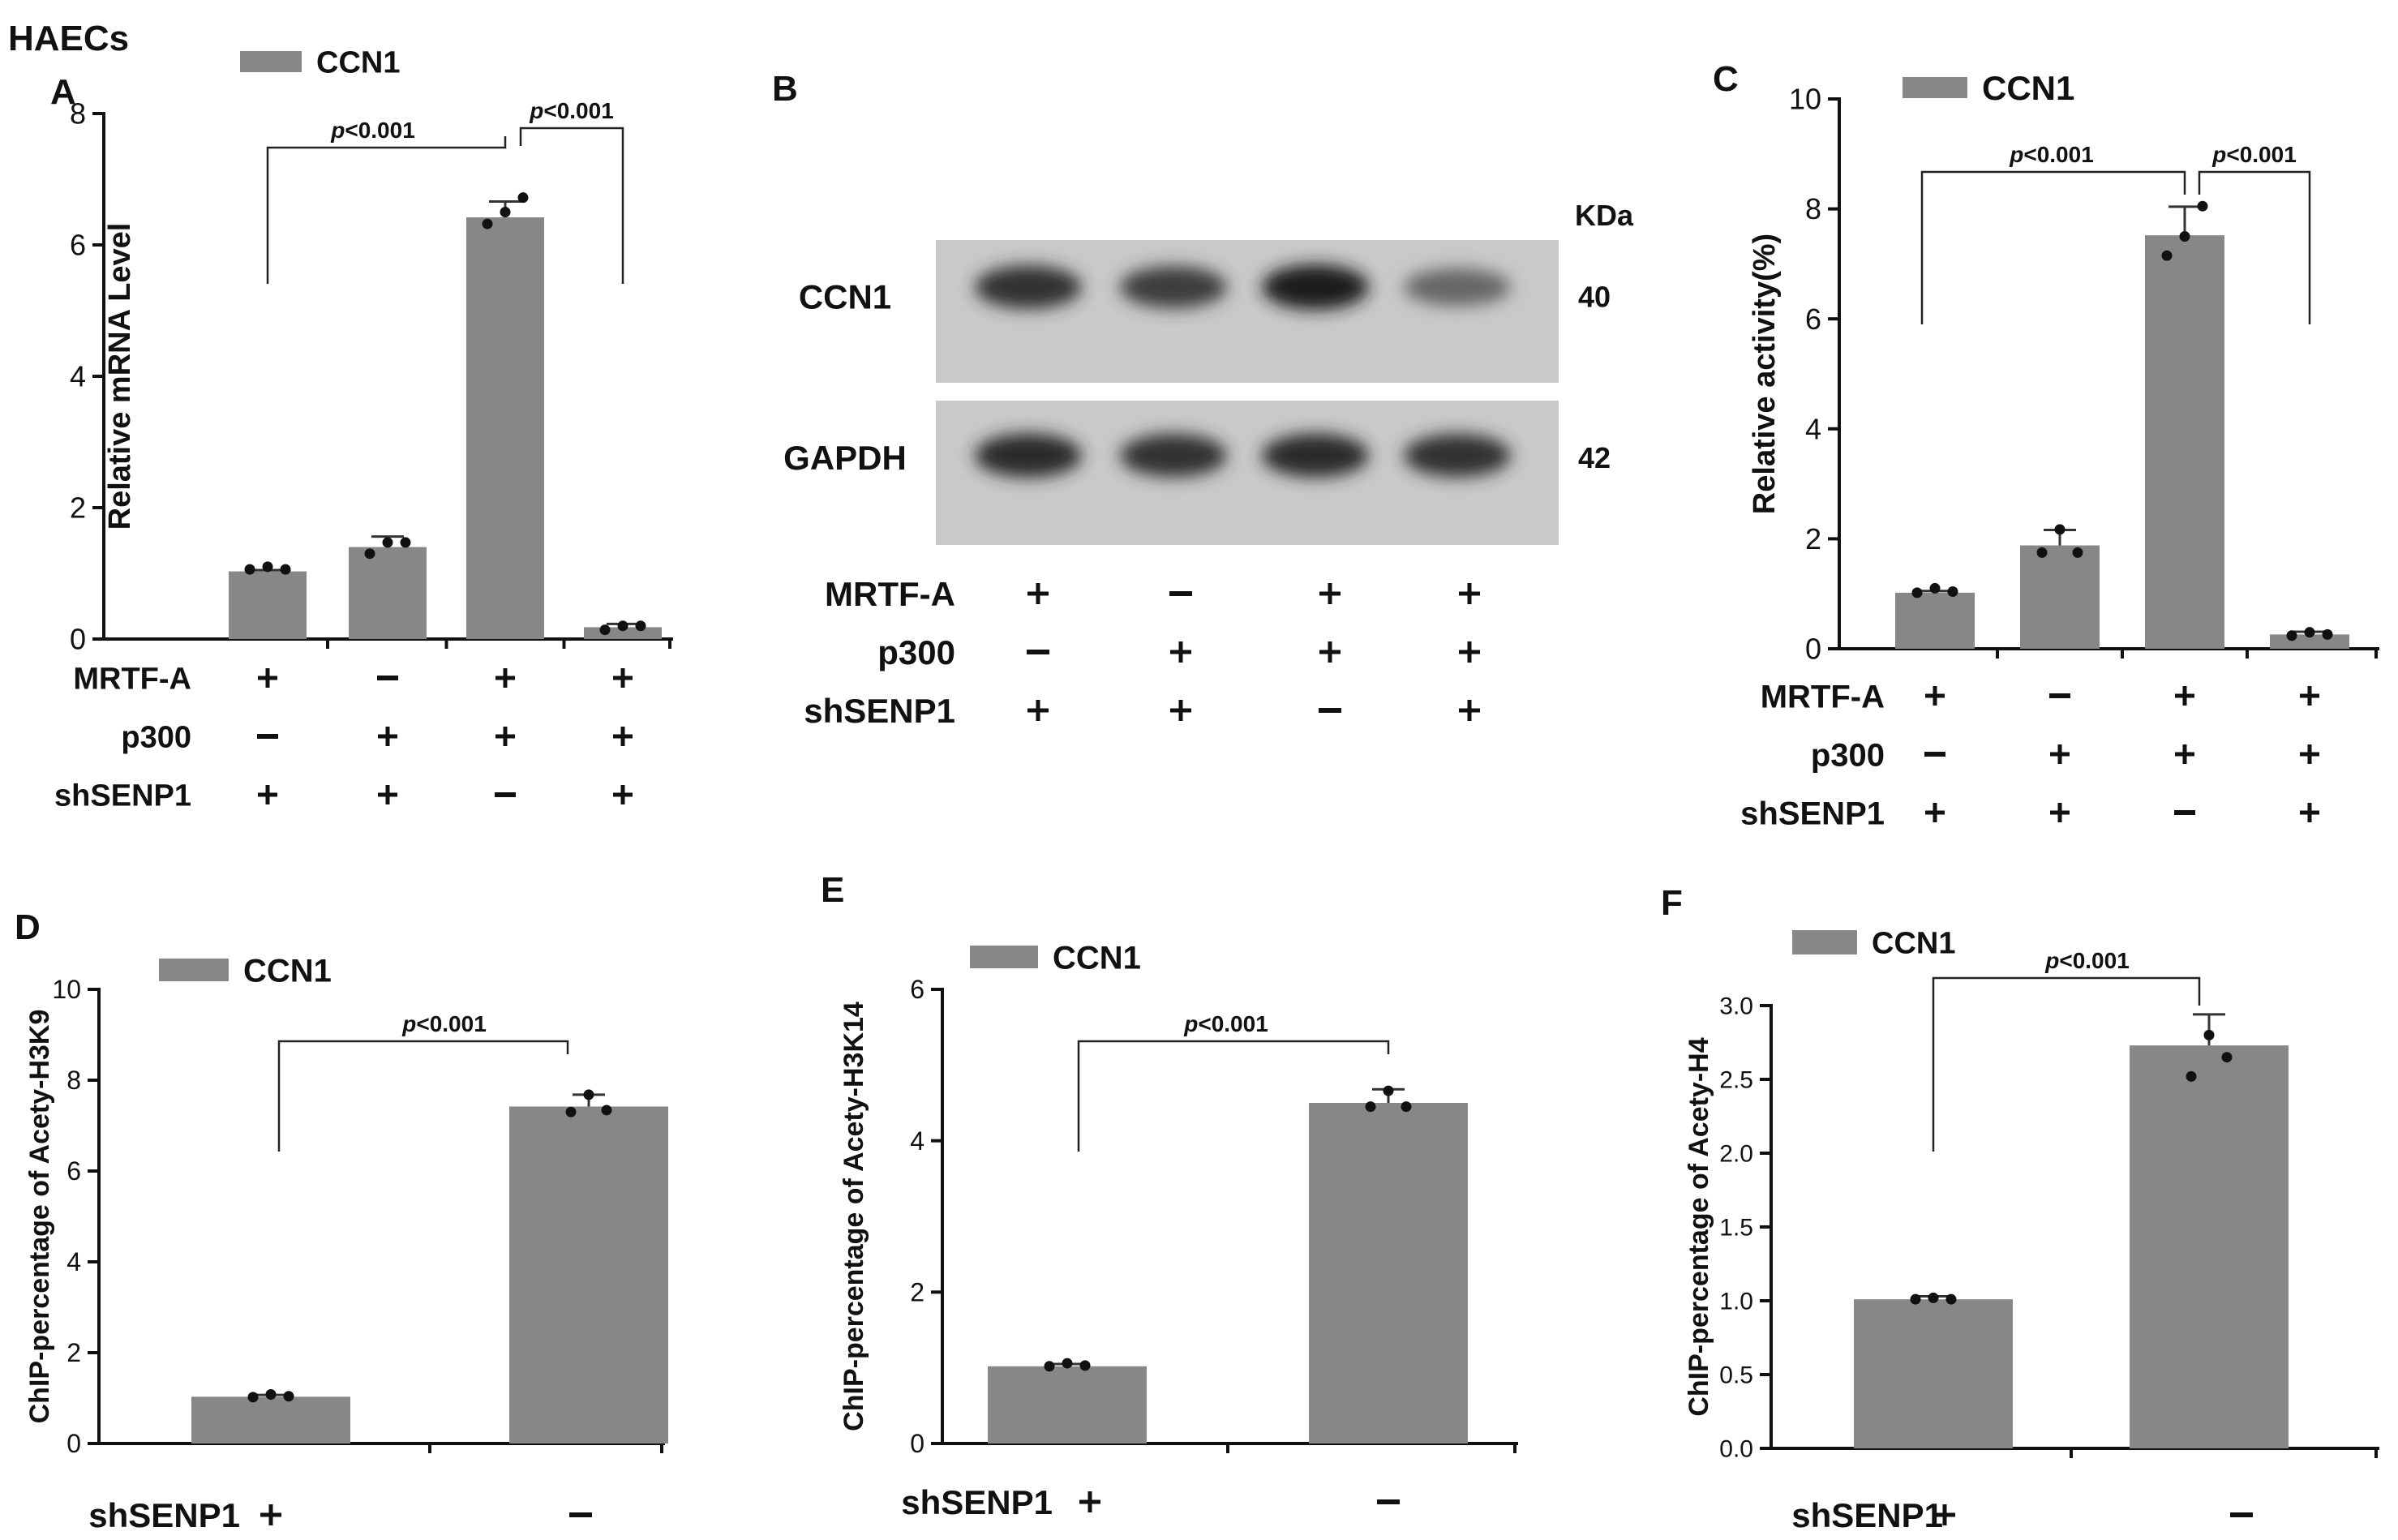  I want to click on y-tick-label: 10, so click(1805, 99).